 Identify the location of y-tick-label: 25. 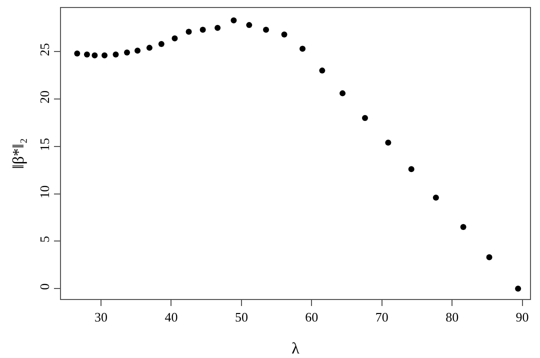
(44, 49).